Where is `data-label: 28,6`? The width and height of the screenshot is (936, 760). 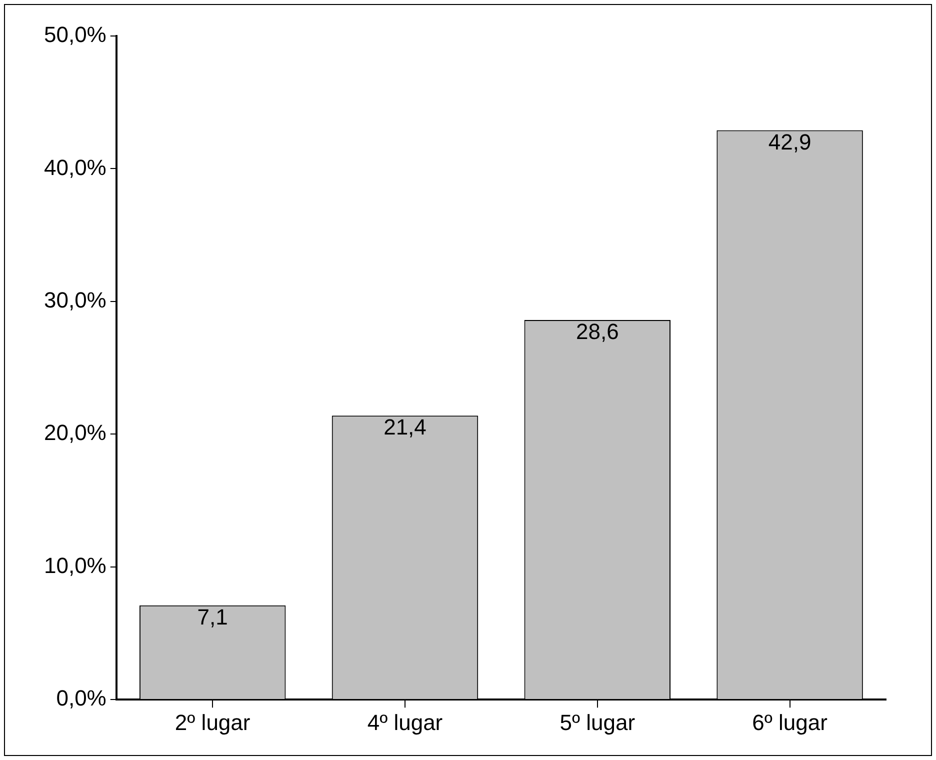 data-label: 28,6 is located at coordinates (597, 331).